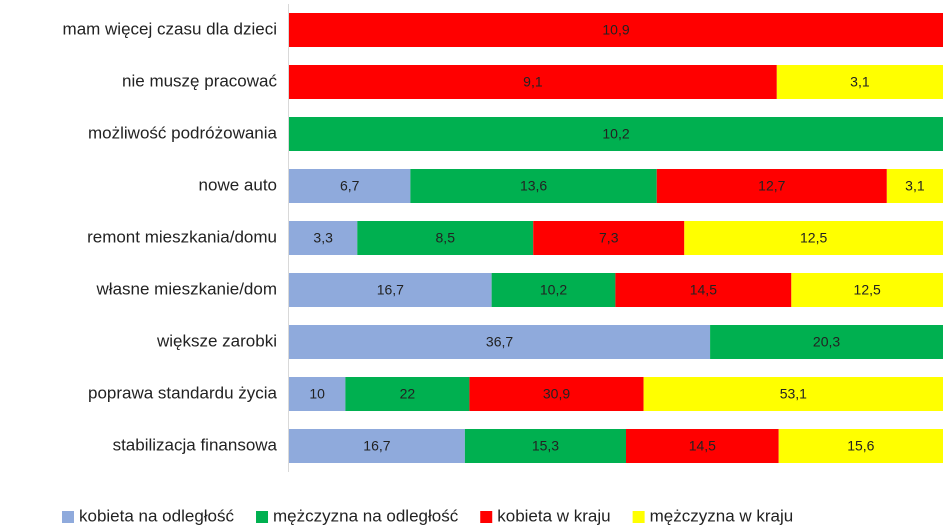 This screenshot has height=526, width=943. Describe the element at coordinates (186, 288) in the screenshot. I see `category-label: własne mieszkanie/dom` at that location.